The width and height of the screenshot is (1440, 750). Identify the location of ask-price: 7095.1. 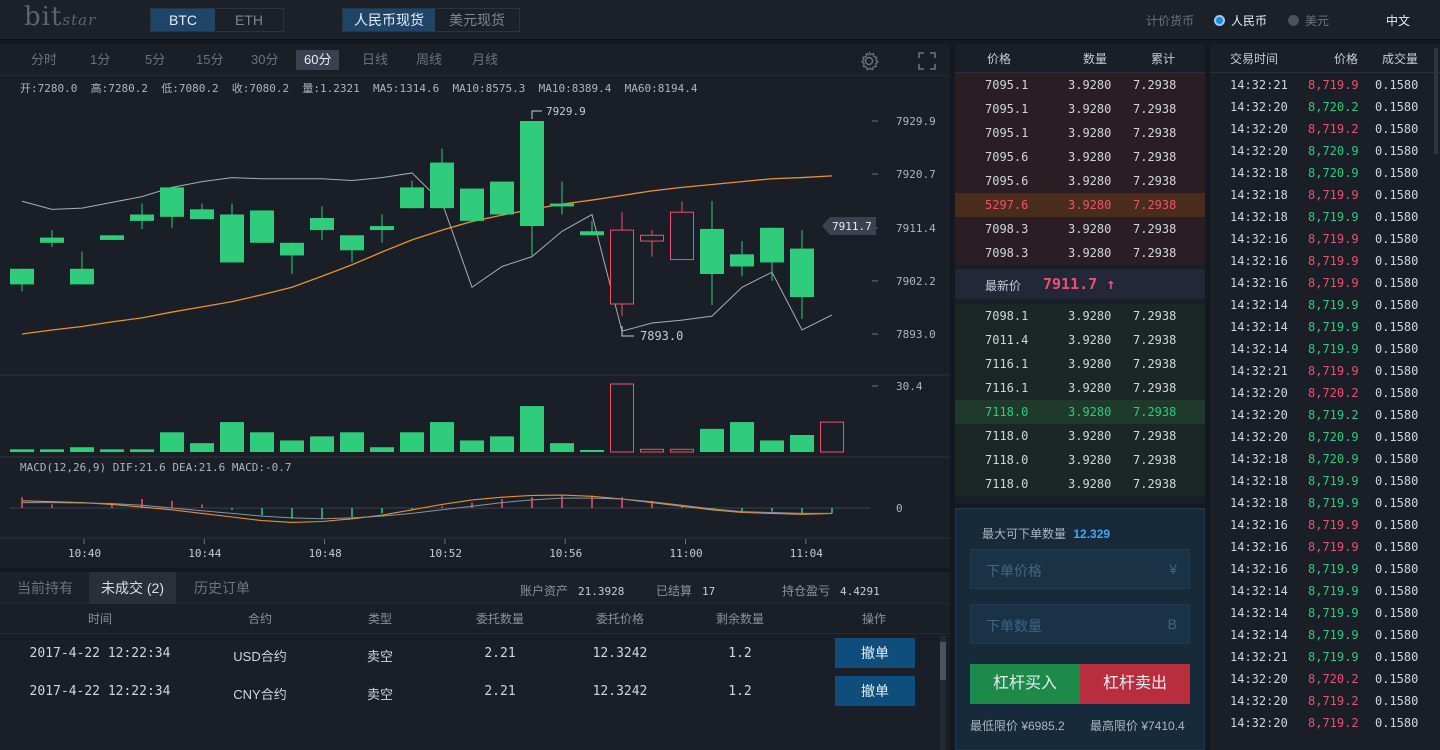
(1007, 133).